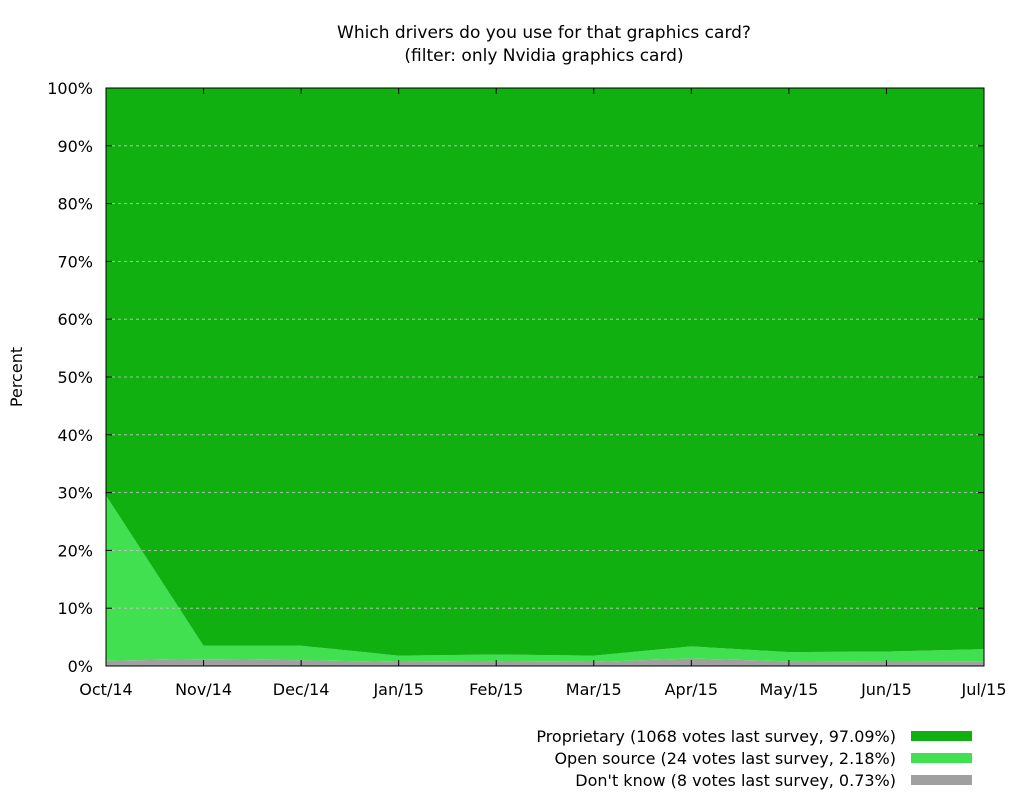 The height and width of the screenshot is (800, 1024). Describe the element at coordinates (105, 689) in the screenshot. I see `x-tick-label: Oct/14` at that location.